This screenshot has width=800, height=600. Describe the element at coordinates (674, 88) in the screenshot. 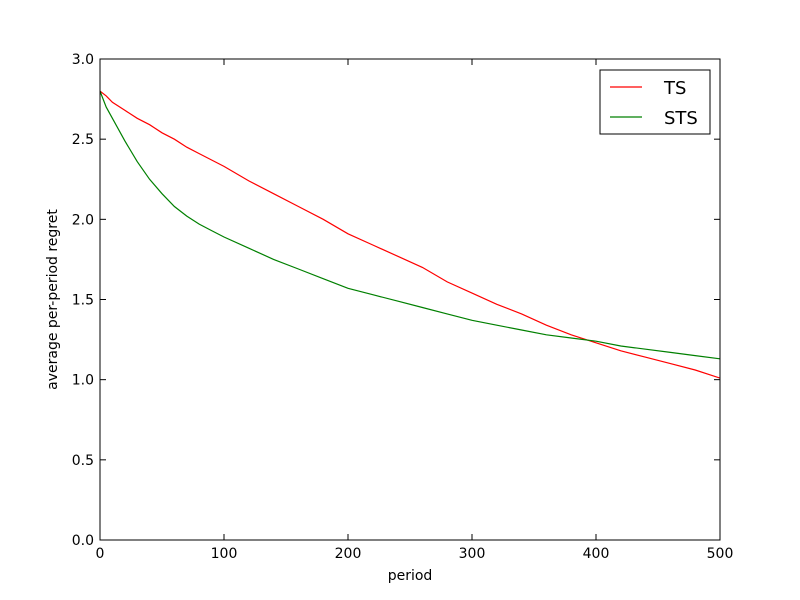

I see `legend-label: TS` at that location.